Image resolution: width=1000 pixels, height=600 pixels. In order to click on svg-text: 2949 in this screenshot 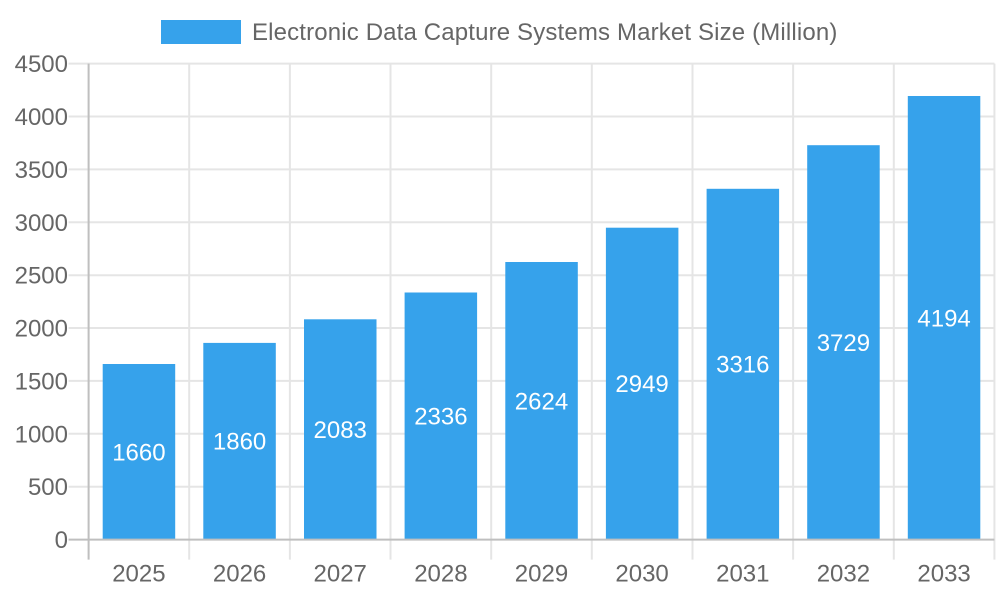, I will do `click(641, 384)`.